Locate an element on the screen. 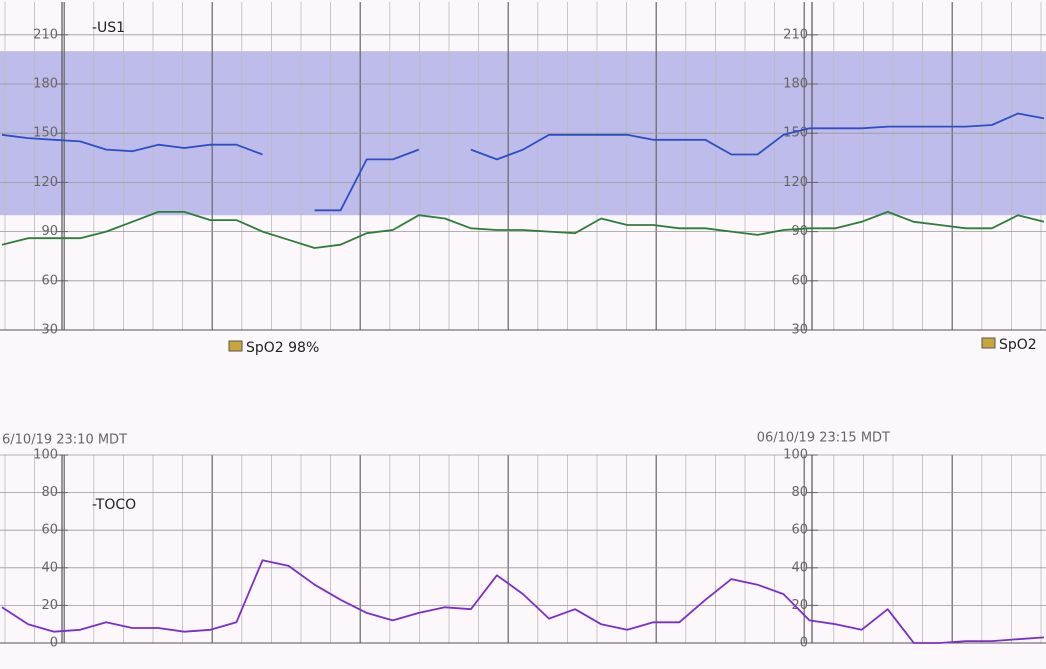  spo2-label: SpO2 98% is located at coordinates (282, 348).